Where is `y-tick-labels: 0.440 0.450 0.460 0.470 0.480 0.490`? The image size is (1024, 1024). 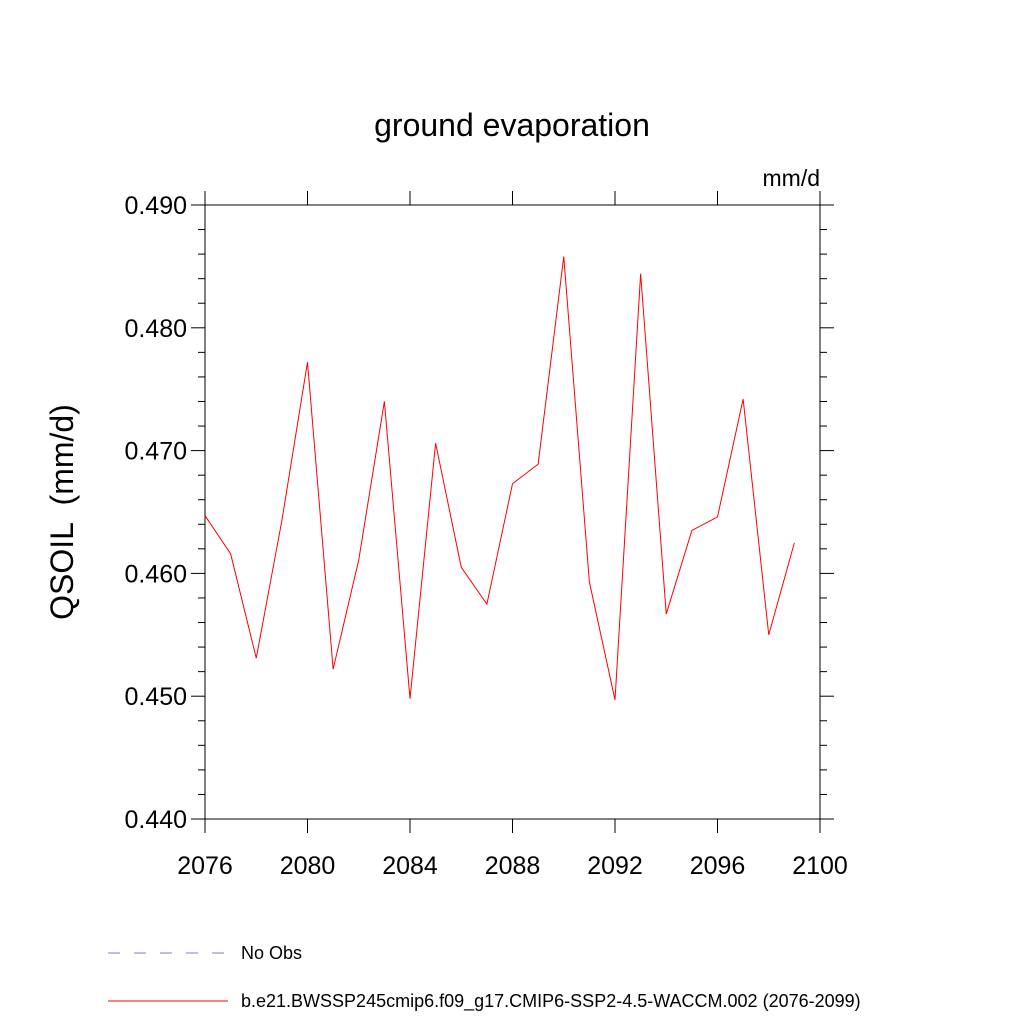 y-tick-labels: 0.440 0.450 0.460 0.470 0.480 0.490 is located at coordinates (155, 513).